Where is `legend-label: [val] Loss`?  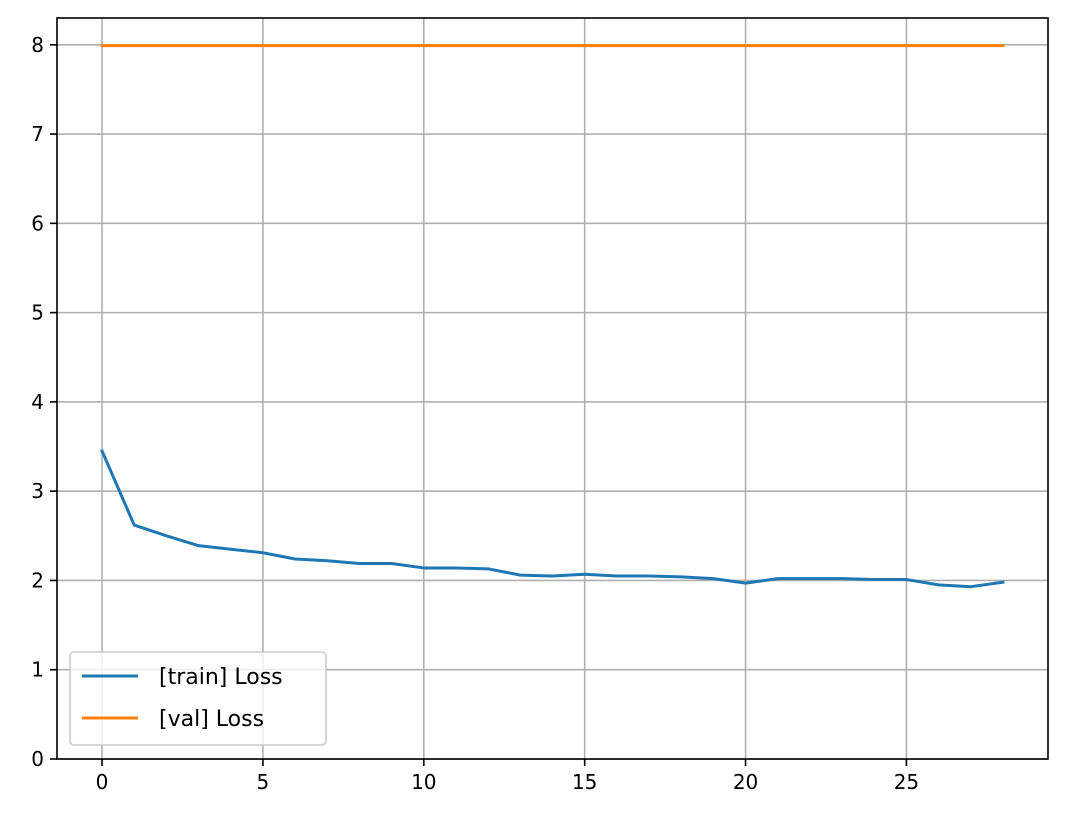
legend-label: [val] Loss is located at coordinates (211, 719).